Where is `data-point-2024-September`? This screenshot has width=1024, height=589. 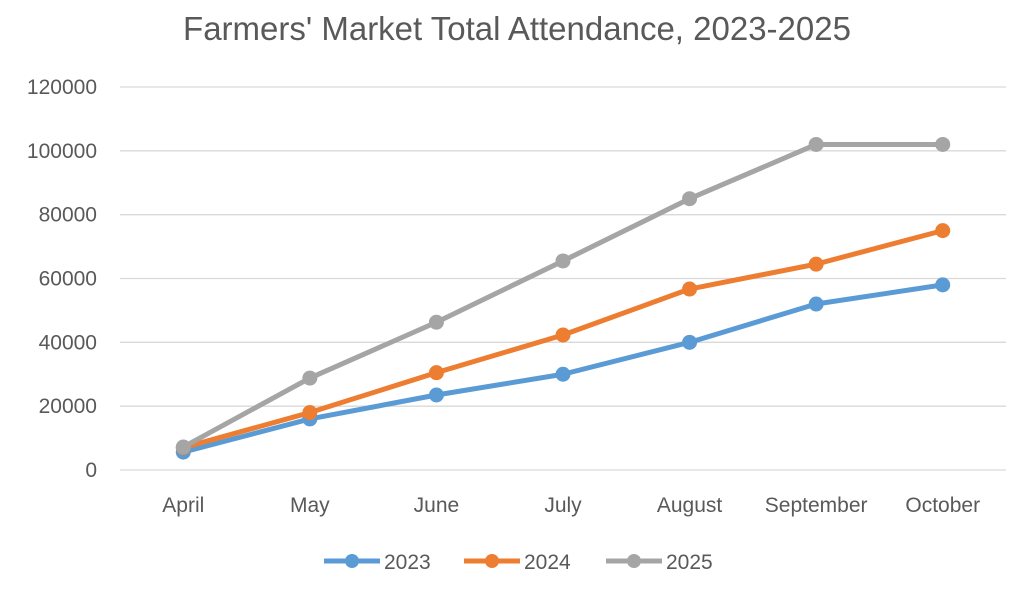 data-point-2024-September is located at coordinates (816, 264).